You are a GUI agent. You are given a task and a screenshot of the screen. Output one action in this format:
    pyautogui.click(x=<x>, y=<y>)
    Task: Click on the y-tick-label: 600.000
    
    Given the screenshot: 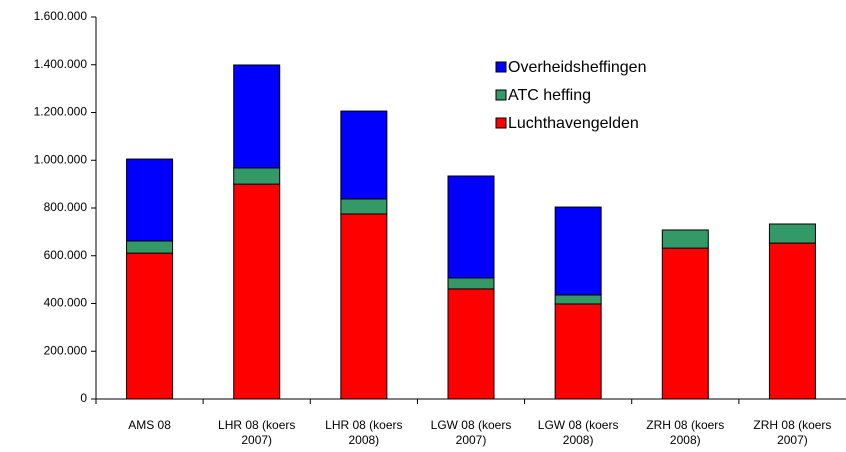 What is the action you would take?
    pyautogui.click(x=66, y=255)
    